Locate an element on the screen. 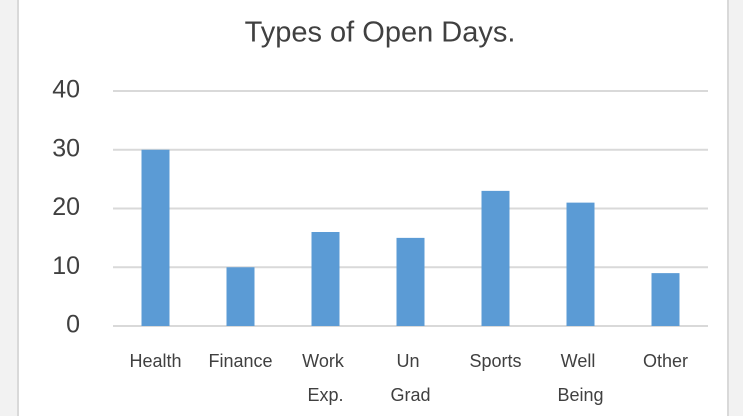 This screenshot has width=743, height=416. y-tick-label: 10 is located at coordinates (66, 266).